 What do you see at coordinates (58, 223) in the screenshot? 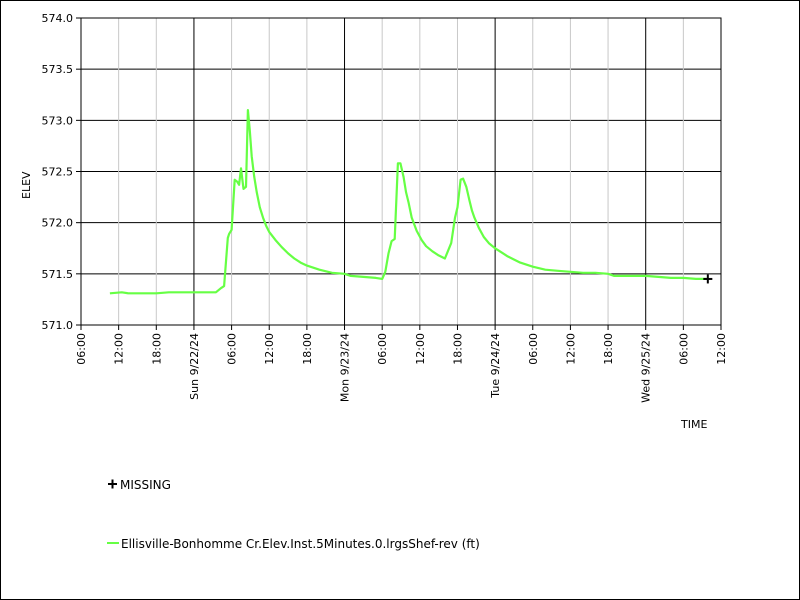
I see `y-tick-label: 572.0` at bounding box center [58, 223].